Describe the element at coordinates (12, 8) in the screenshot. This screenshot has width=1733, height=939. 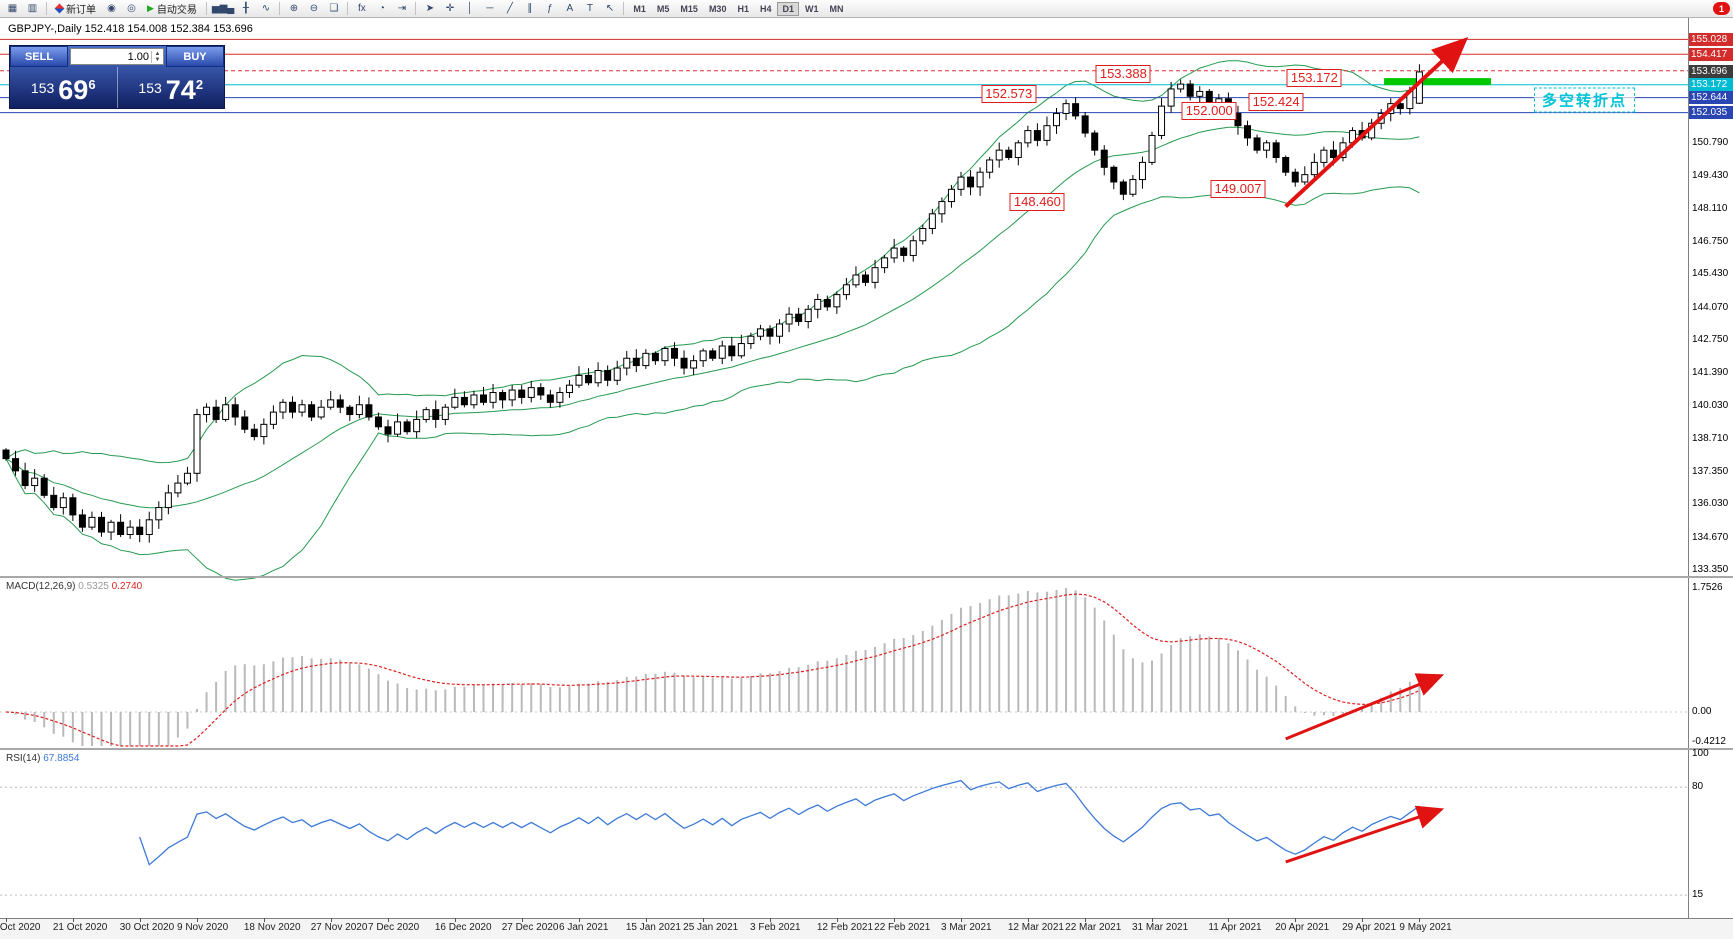
I see `new-chart-icon: ▦` at that location.